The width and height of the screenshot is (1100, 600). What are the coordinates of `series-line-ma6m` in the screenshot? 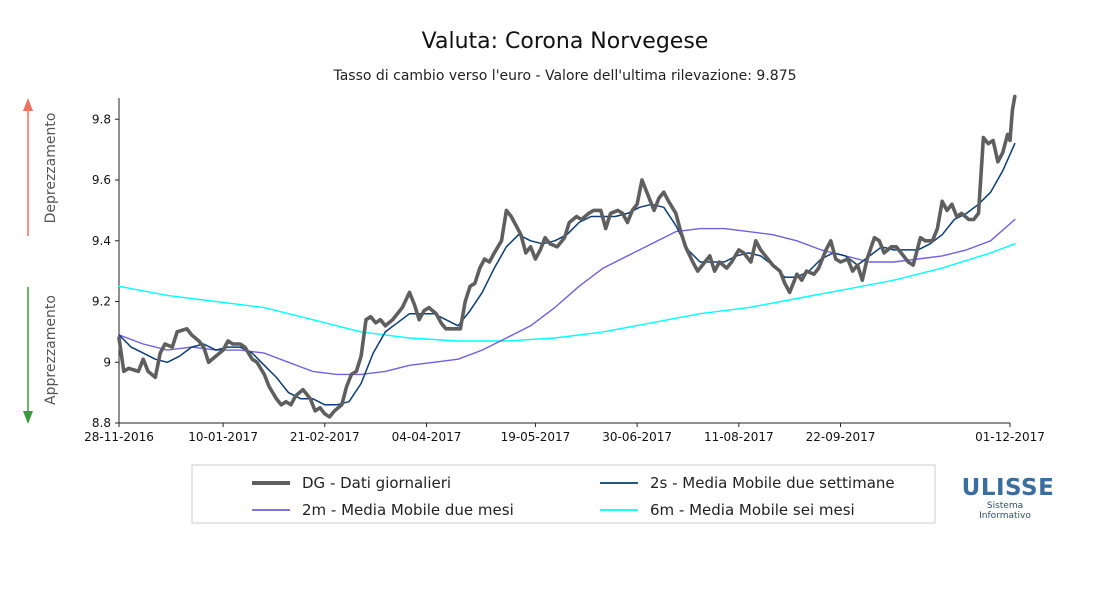 It's located at (567, 292).